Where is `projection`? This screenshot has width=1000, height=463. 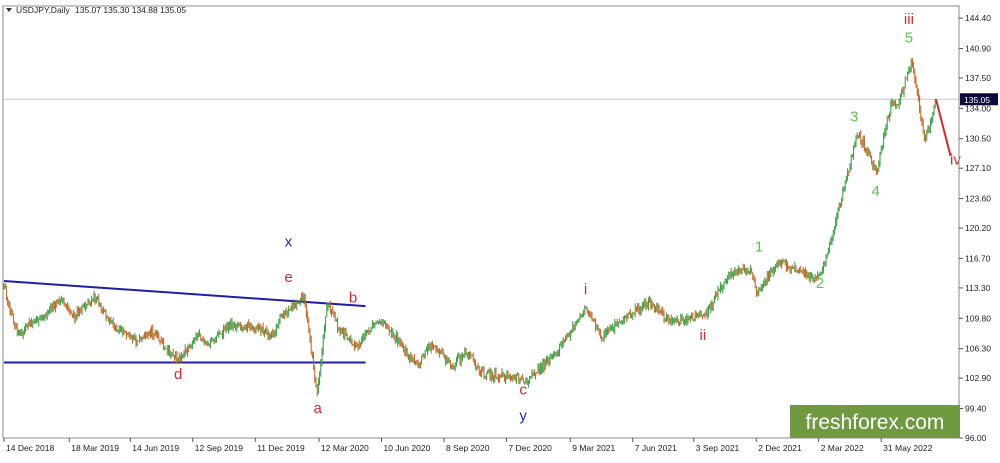 projection is located at coordinates (943, 128).